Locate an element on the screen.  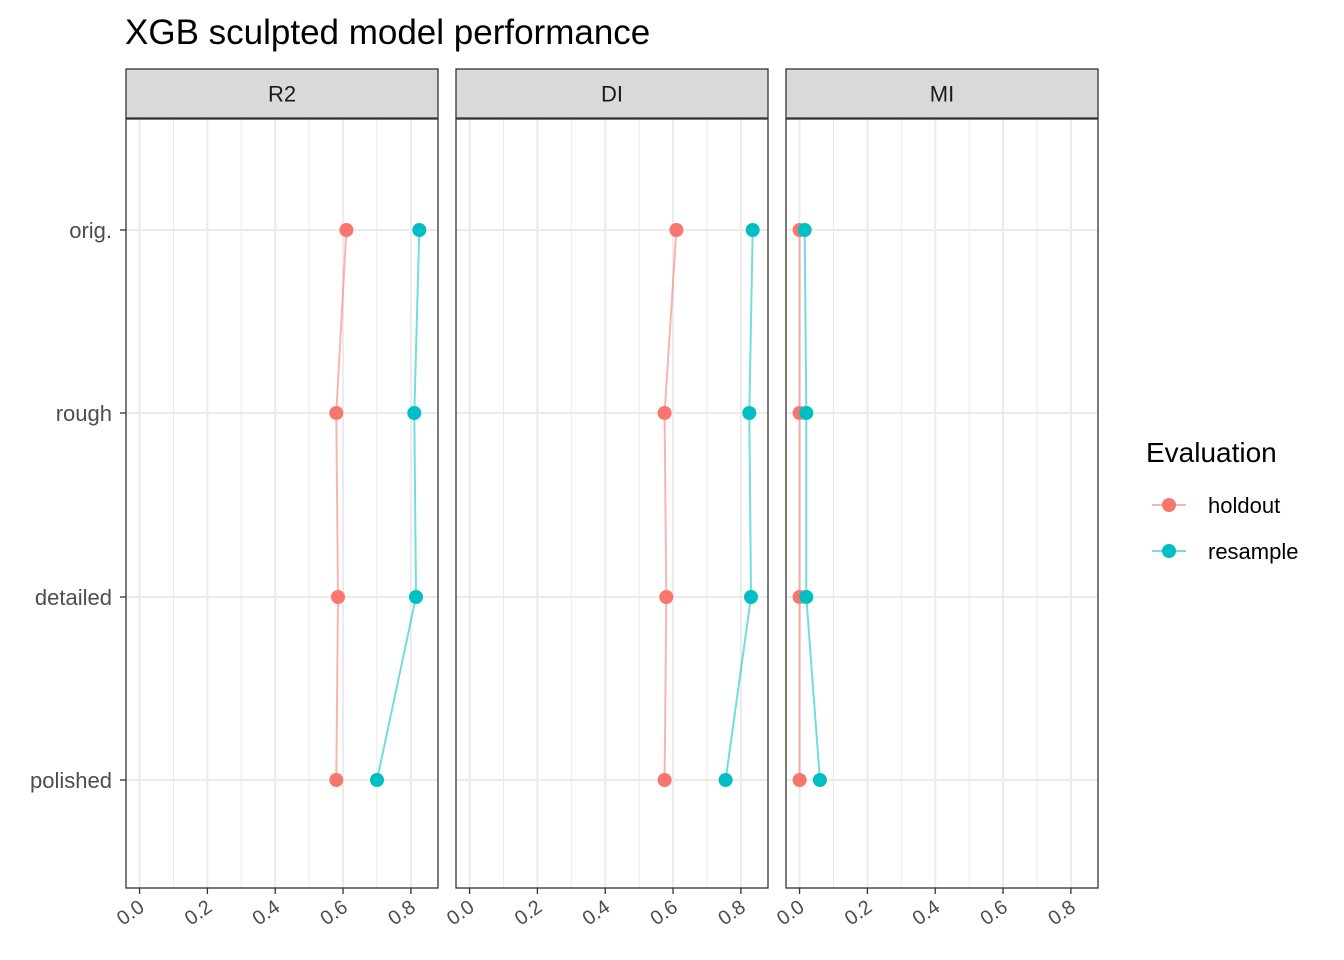
legend-label: resample is located at coordinates (1253, 551).